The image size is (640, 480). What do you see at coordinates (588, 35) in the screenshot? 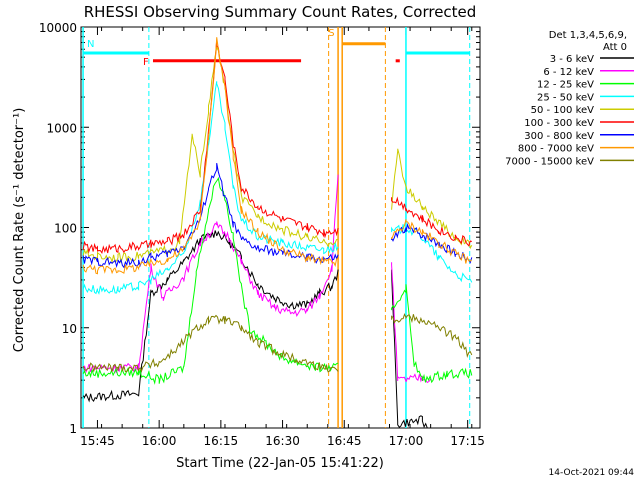
I see `legend-header: Det 1,3,4,5,6,9,` at bounding box center [588, 35].